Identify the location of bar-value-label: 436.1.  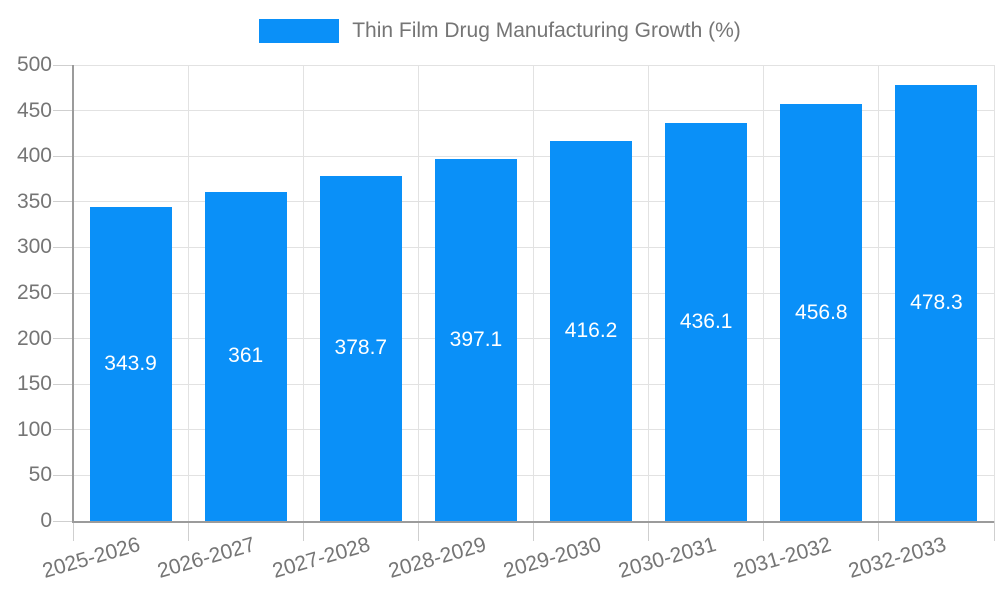
(706, 322).